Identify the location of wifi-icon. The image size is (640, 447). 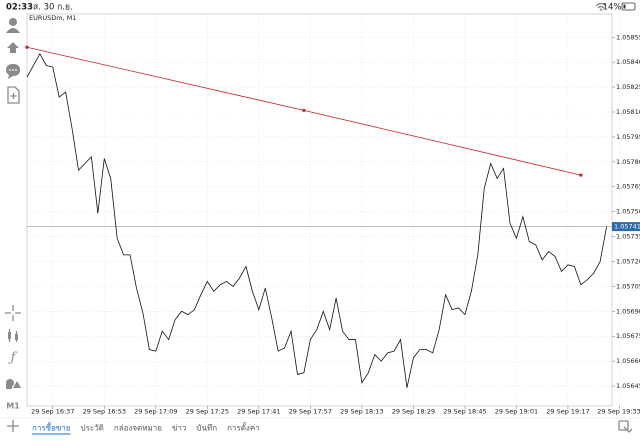
(601, 6).